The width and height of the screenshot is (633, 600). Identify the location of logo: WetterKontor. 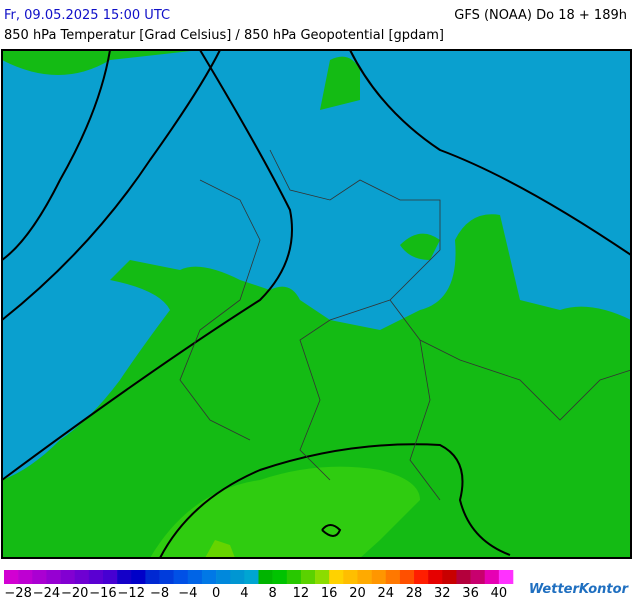
(579, 589).